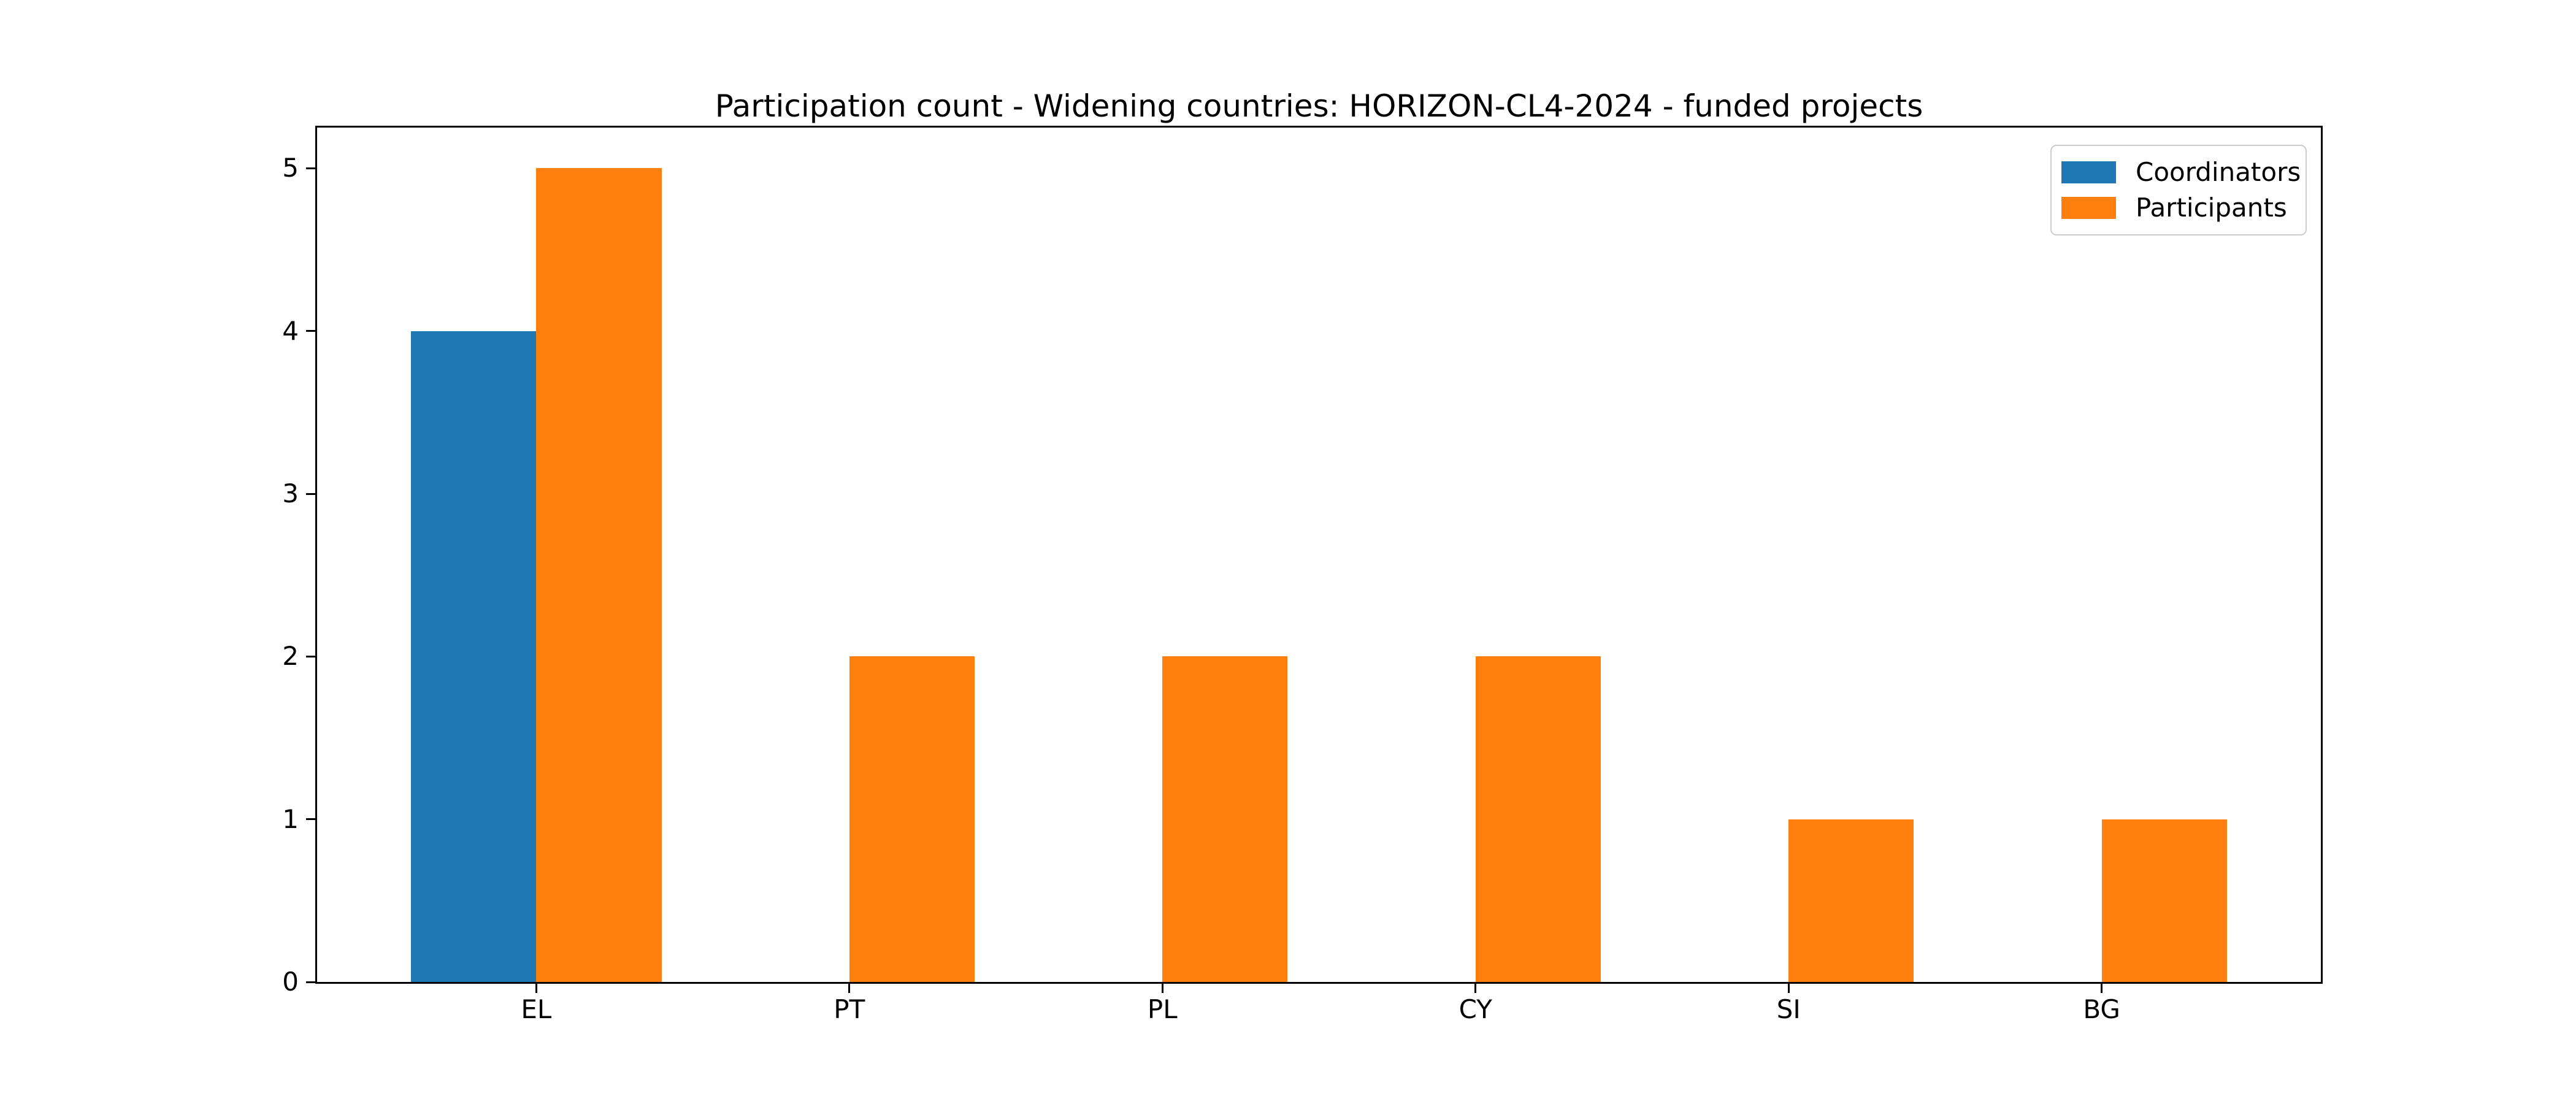 This screenshot has height=1104, width=2576. I want to click on bar-CY-Participants, so click(1538, 819).